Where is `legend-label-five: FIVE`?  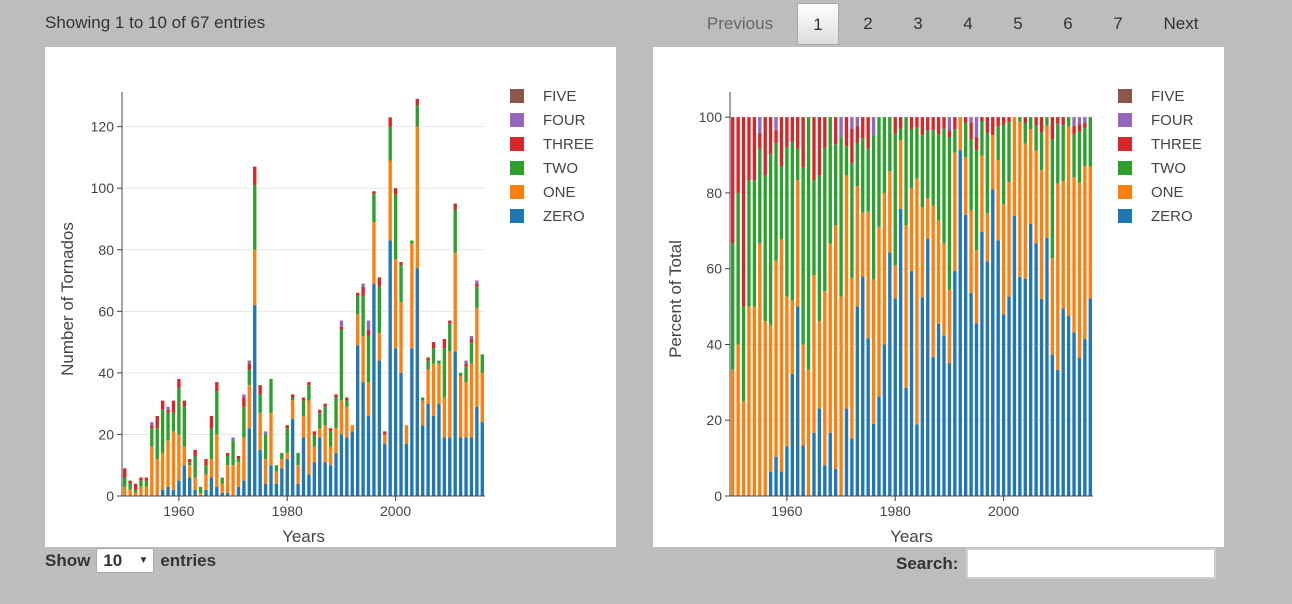
legend-label-five: FIVE is located at coordinates (1167, 96).